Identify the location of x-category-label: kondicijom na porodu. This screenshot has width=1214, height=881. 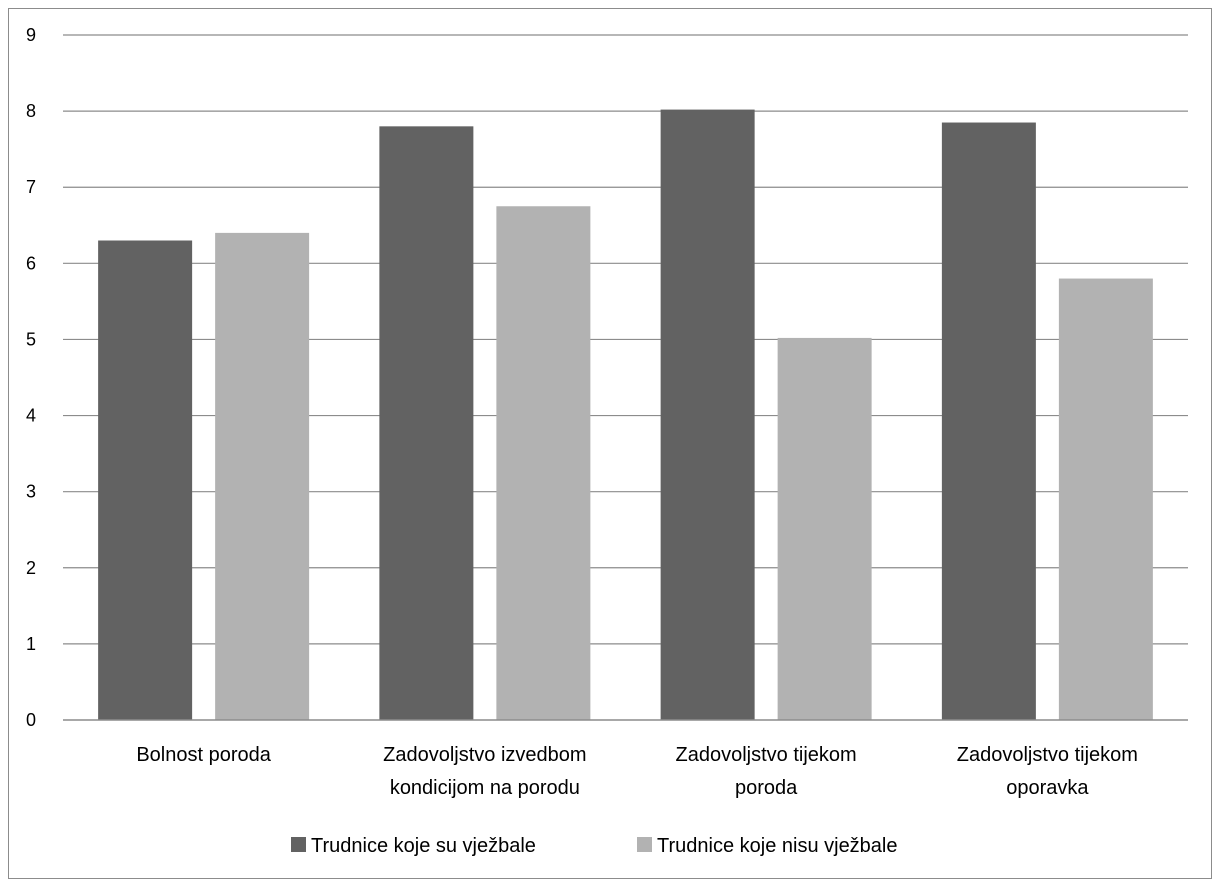
(485, 788).